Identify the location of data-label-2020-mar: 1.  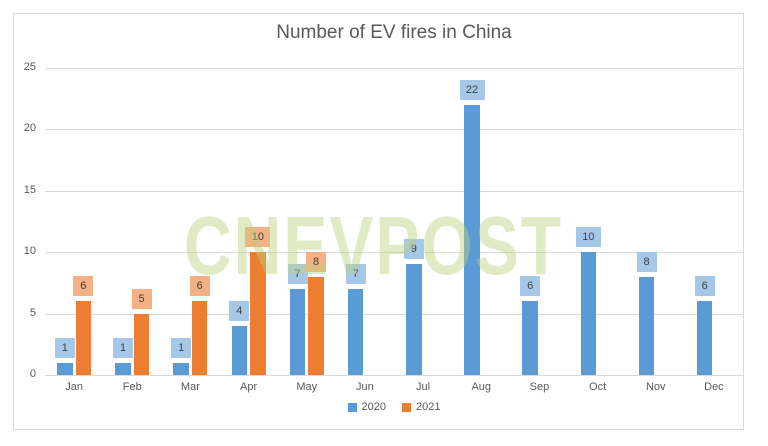
(181, 347).